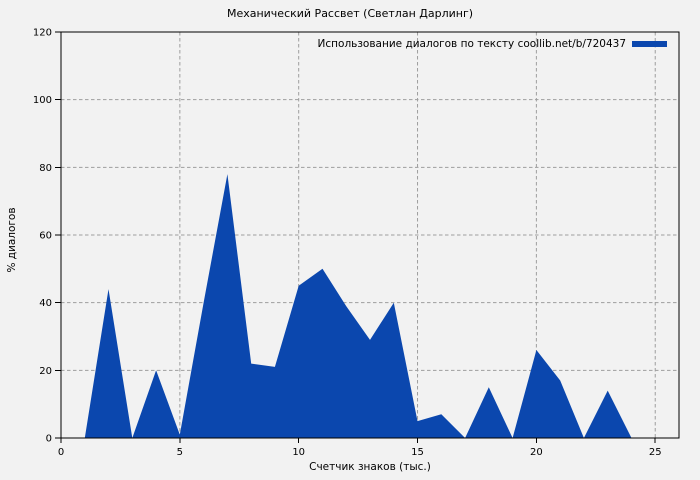  What do you see at coordinates (42, 100) in the screenshot?
I see `y-tick-label: 100` at bounding box center [42, 100].